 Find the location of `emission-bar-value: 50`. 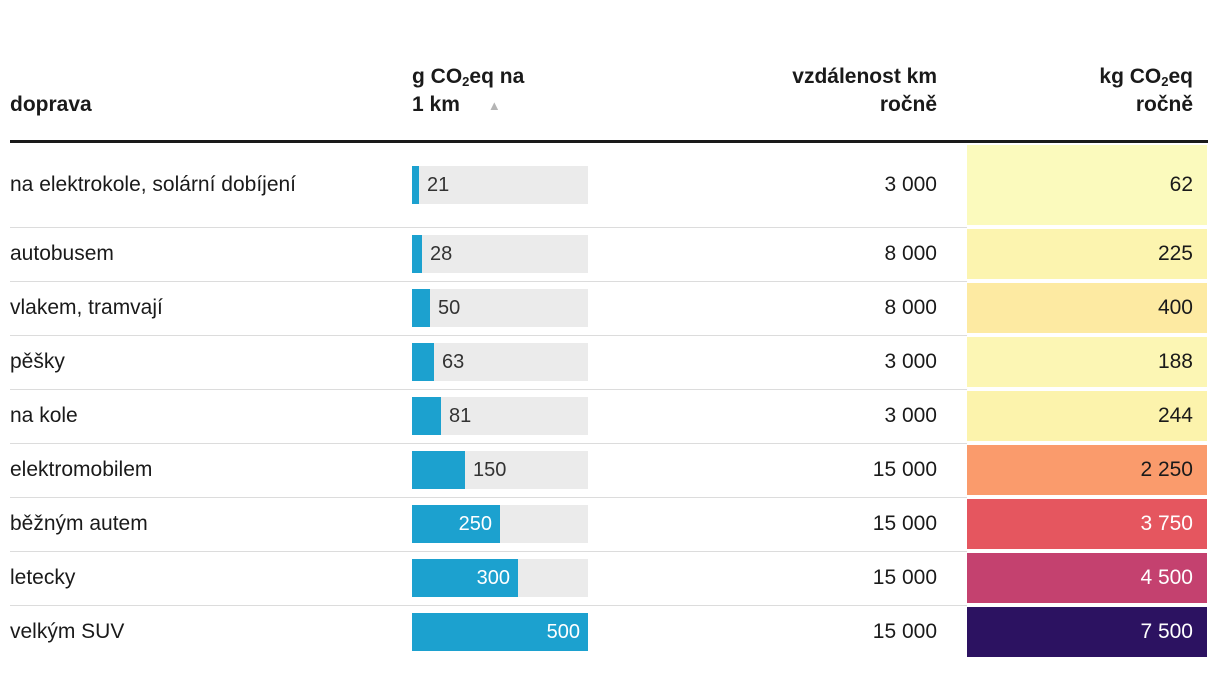

emission-bar-value: 50 is located at coordinates (449, 308).